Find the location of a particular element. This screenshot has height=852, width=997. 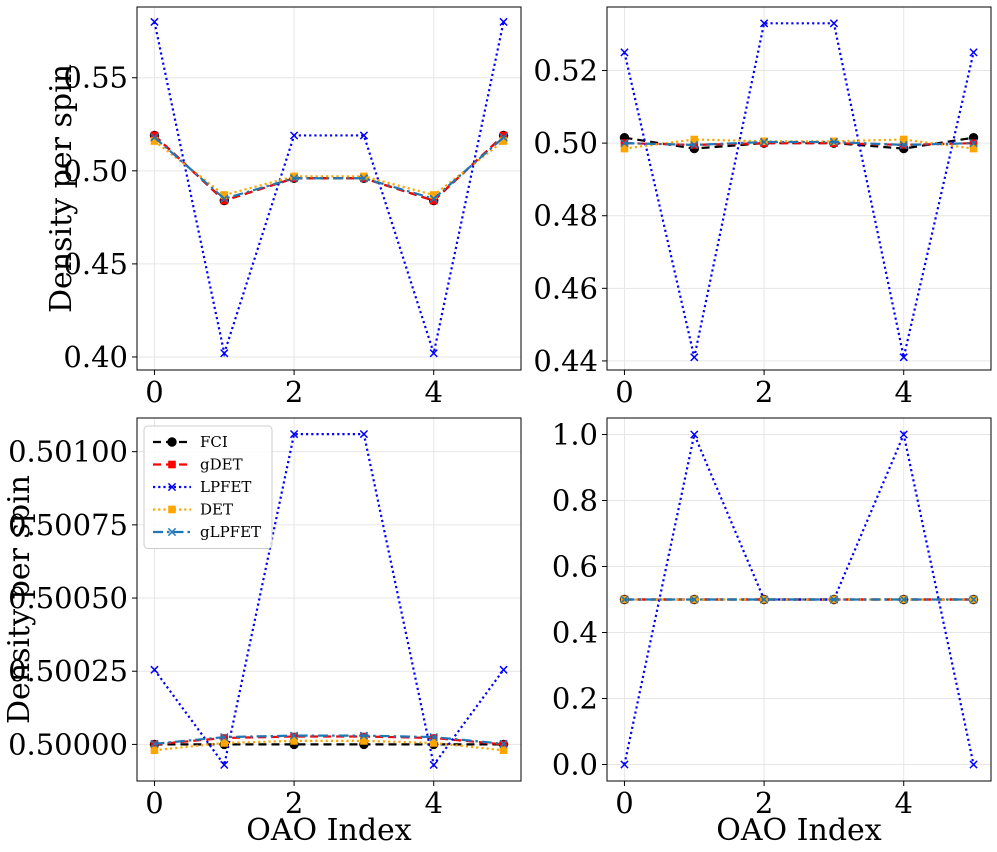

y-tick-label: 0.50075 is located at coordinates (68, 525).